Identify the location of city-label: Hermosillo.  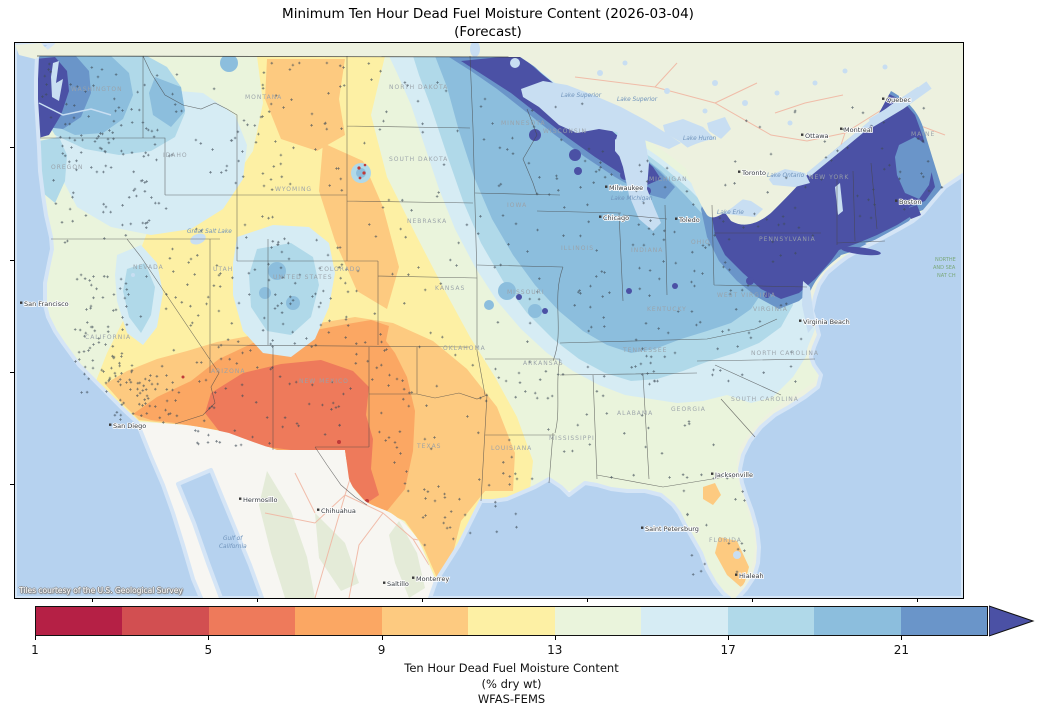
(260, 500).